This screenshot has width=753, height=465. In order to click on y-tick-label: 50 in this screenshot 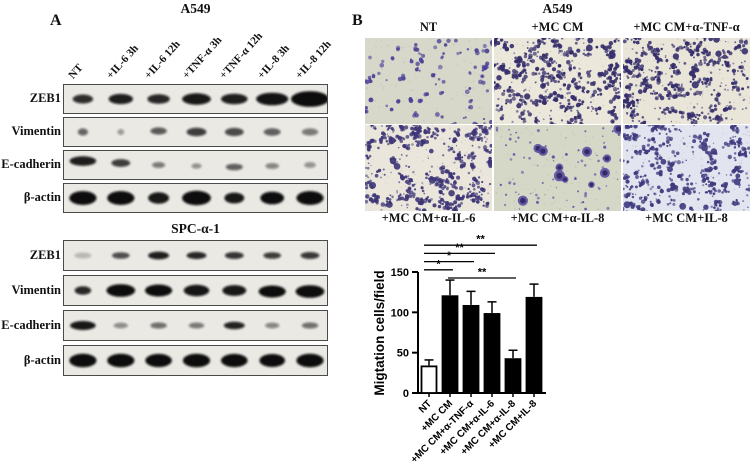, I will do `click(403, 354)`.